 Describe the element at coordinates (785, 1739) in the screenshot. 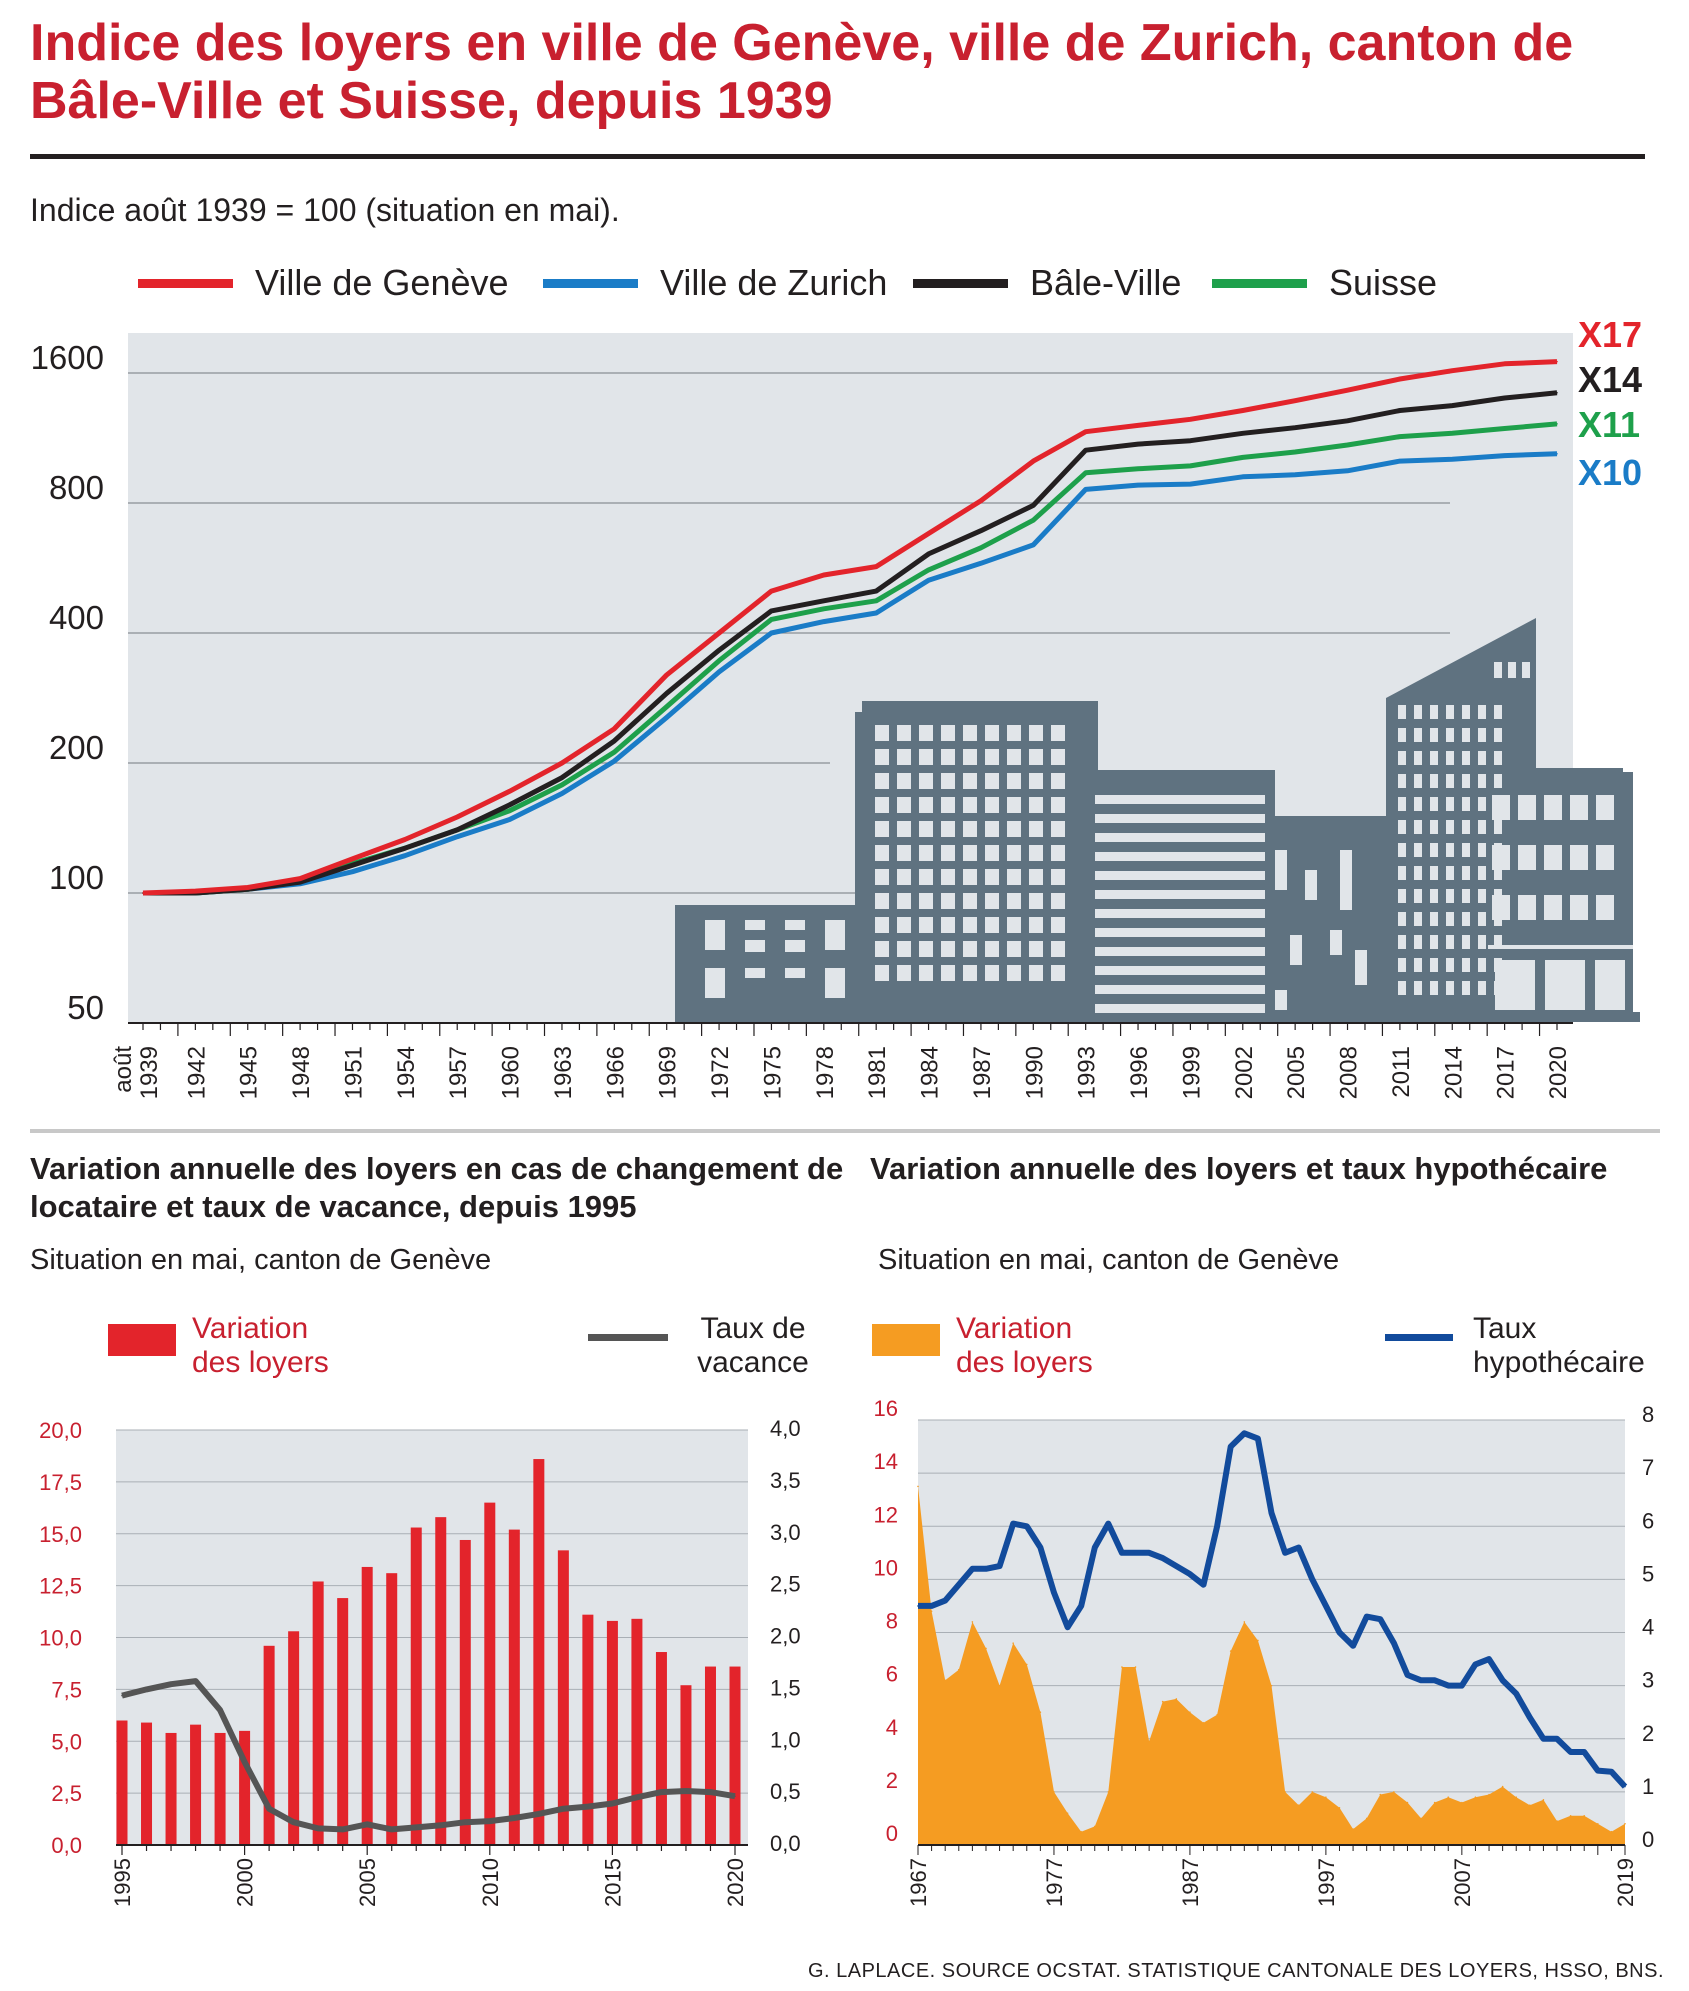

I see `y-tick-label-right: 1,0` at that location.